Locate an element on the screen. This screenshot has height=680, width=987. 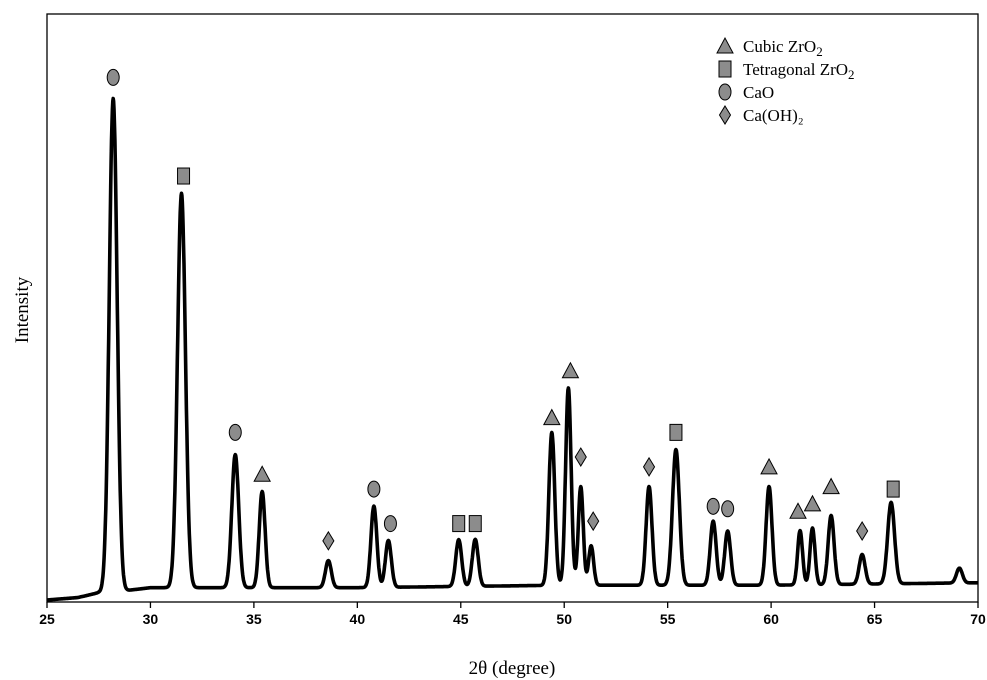
x-axis-ticks: 25 30 35 40 45 50 55 60 65 70 is located at coordinates (512, 614).